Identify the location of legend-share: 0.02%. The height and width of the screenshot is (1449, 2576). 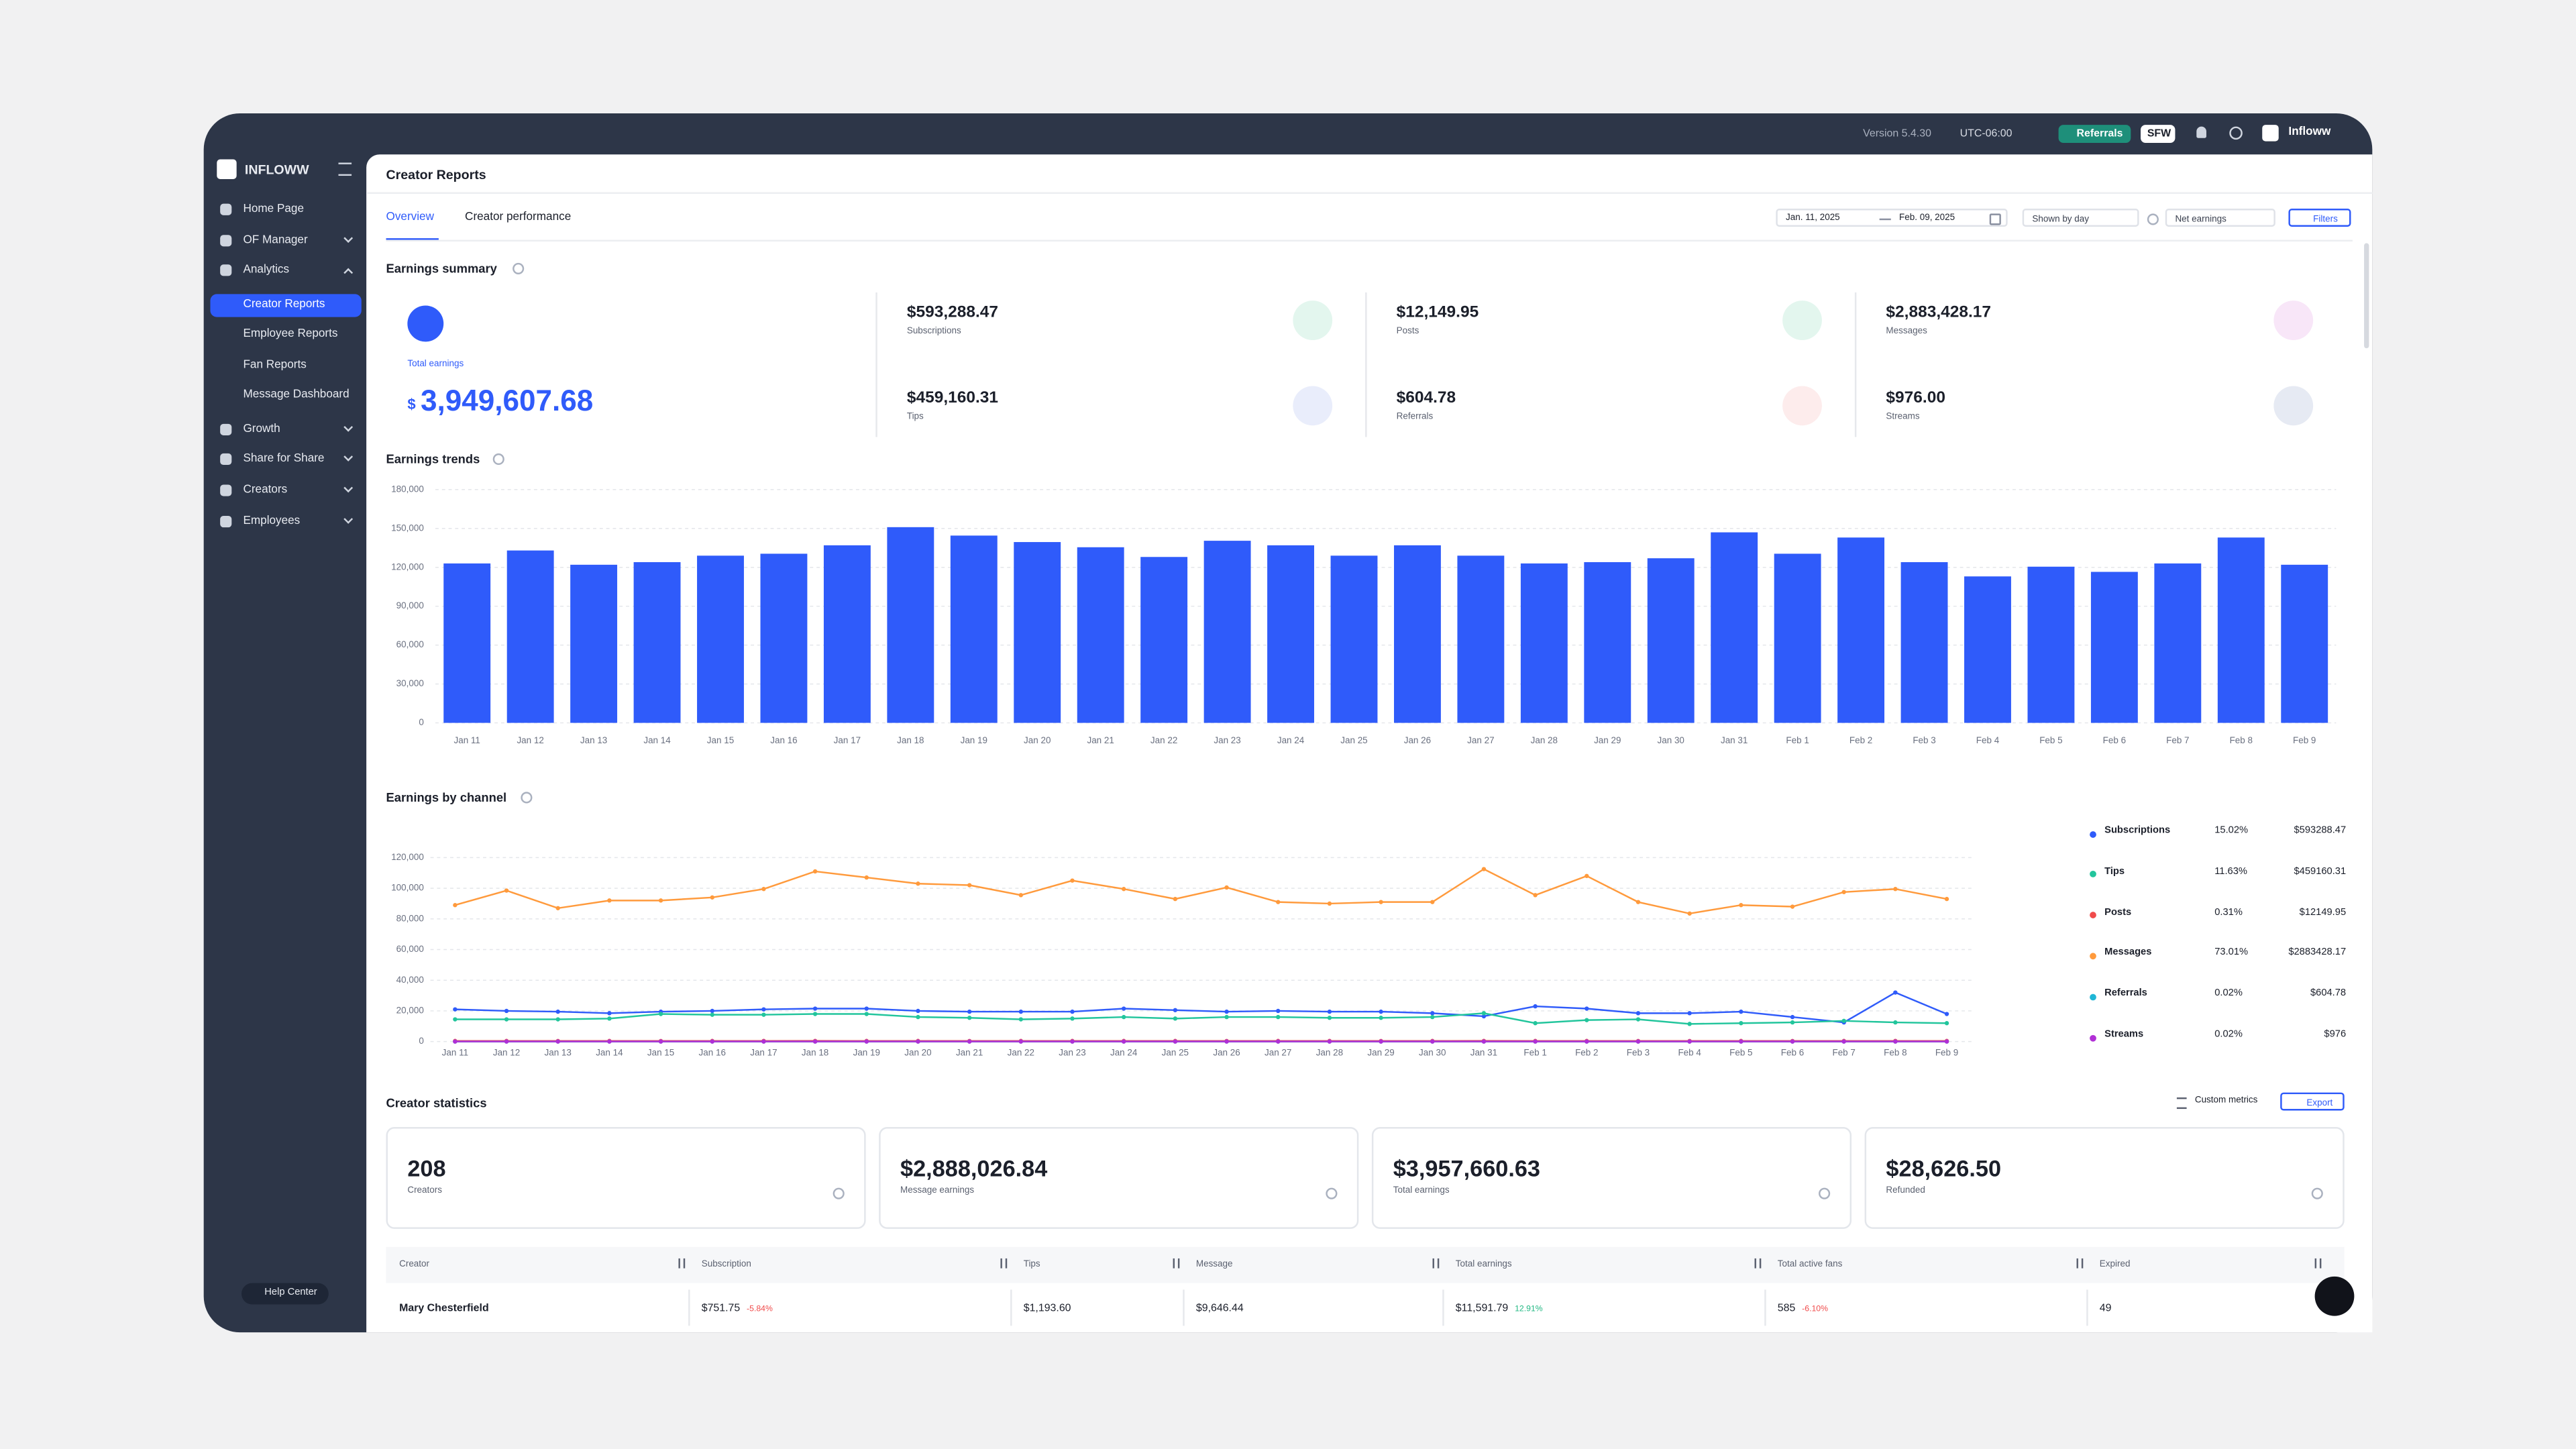
(2228, 1035).